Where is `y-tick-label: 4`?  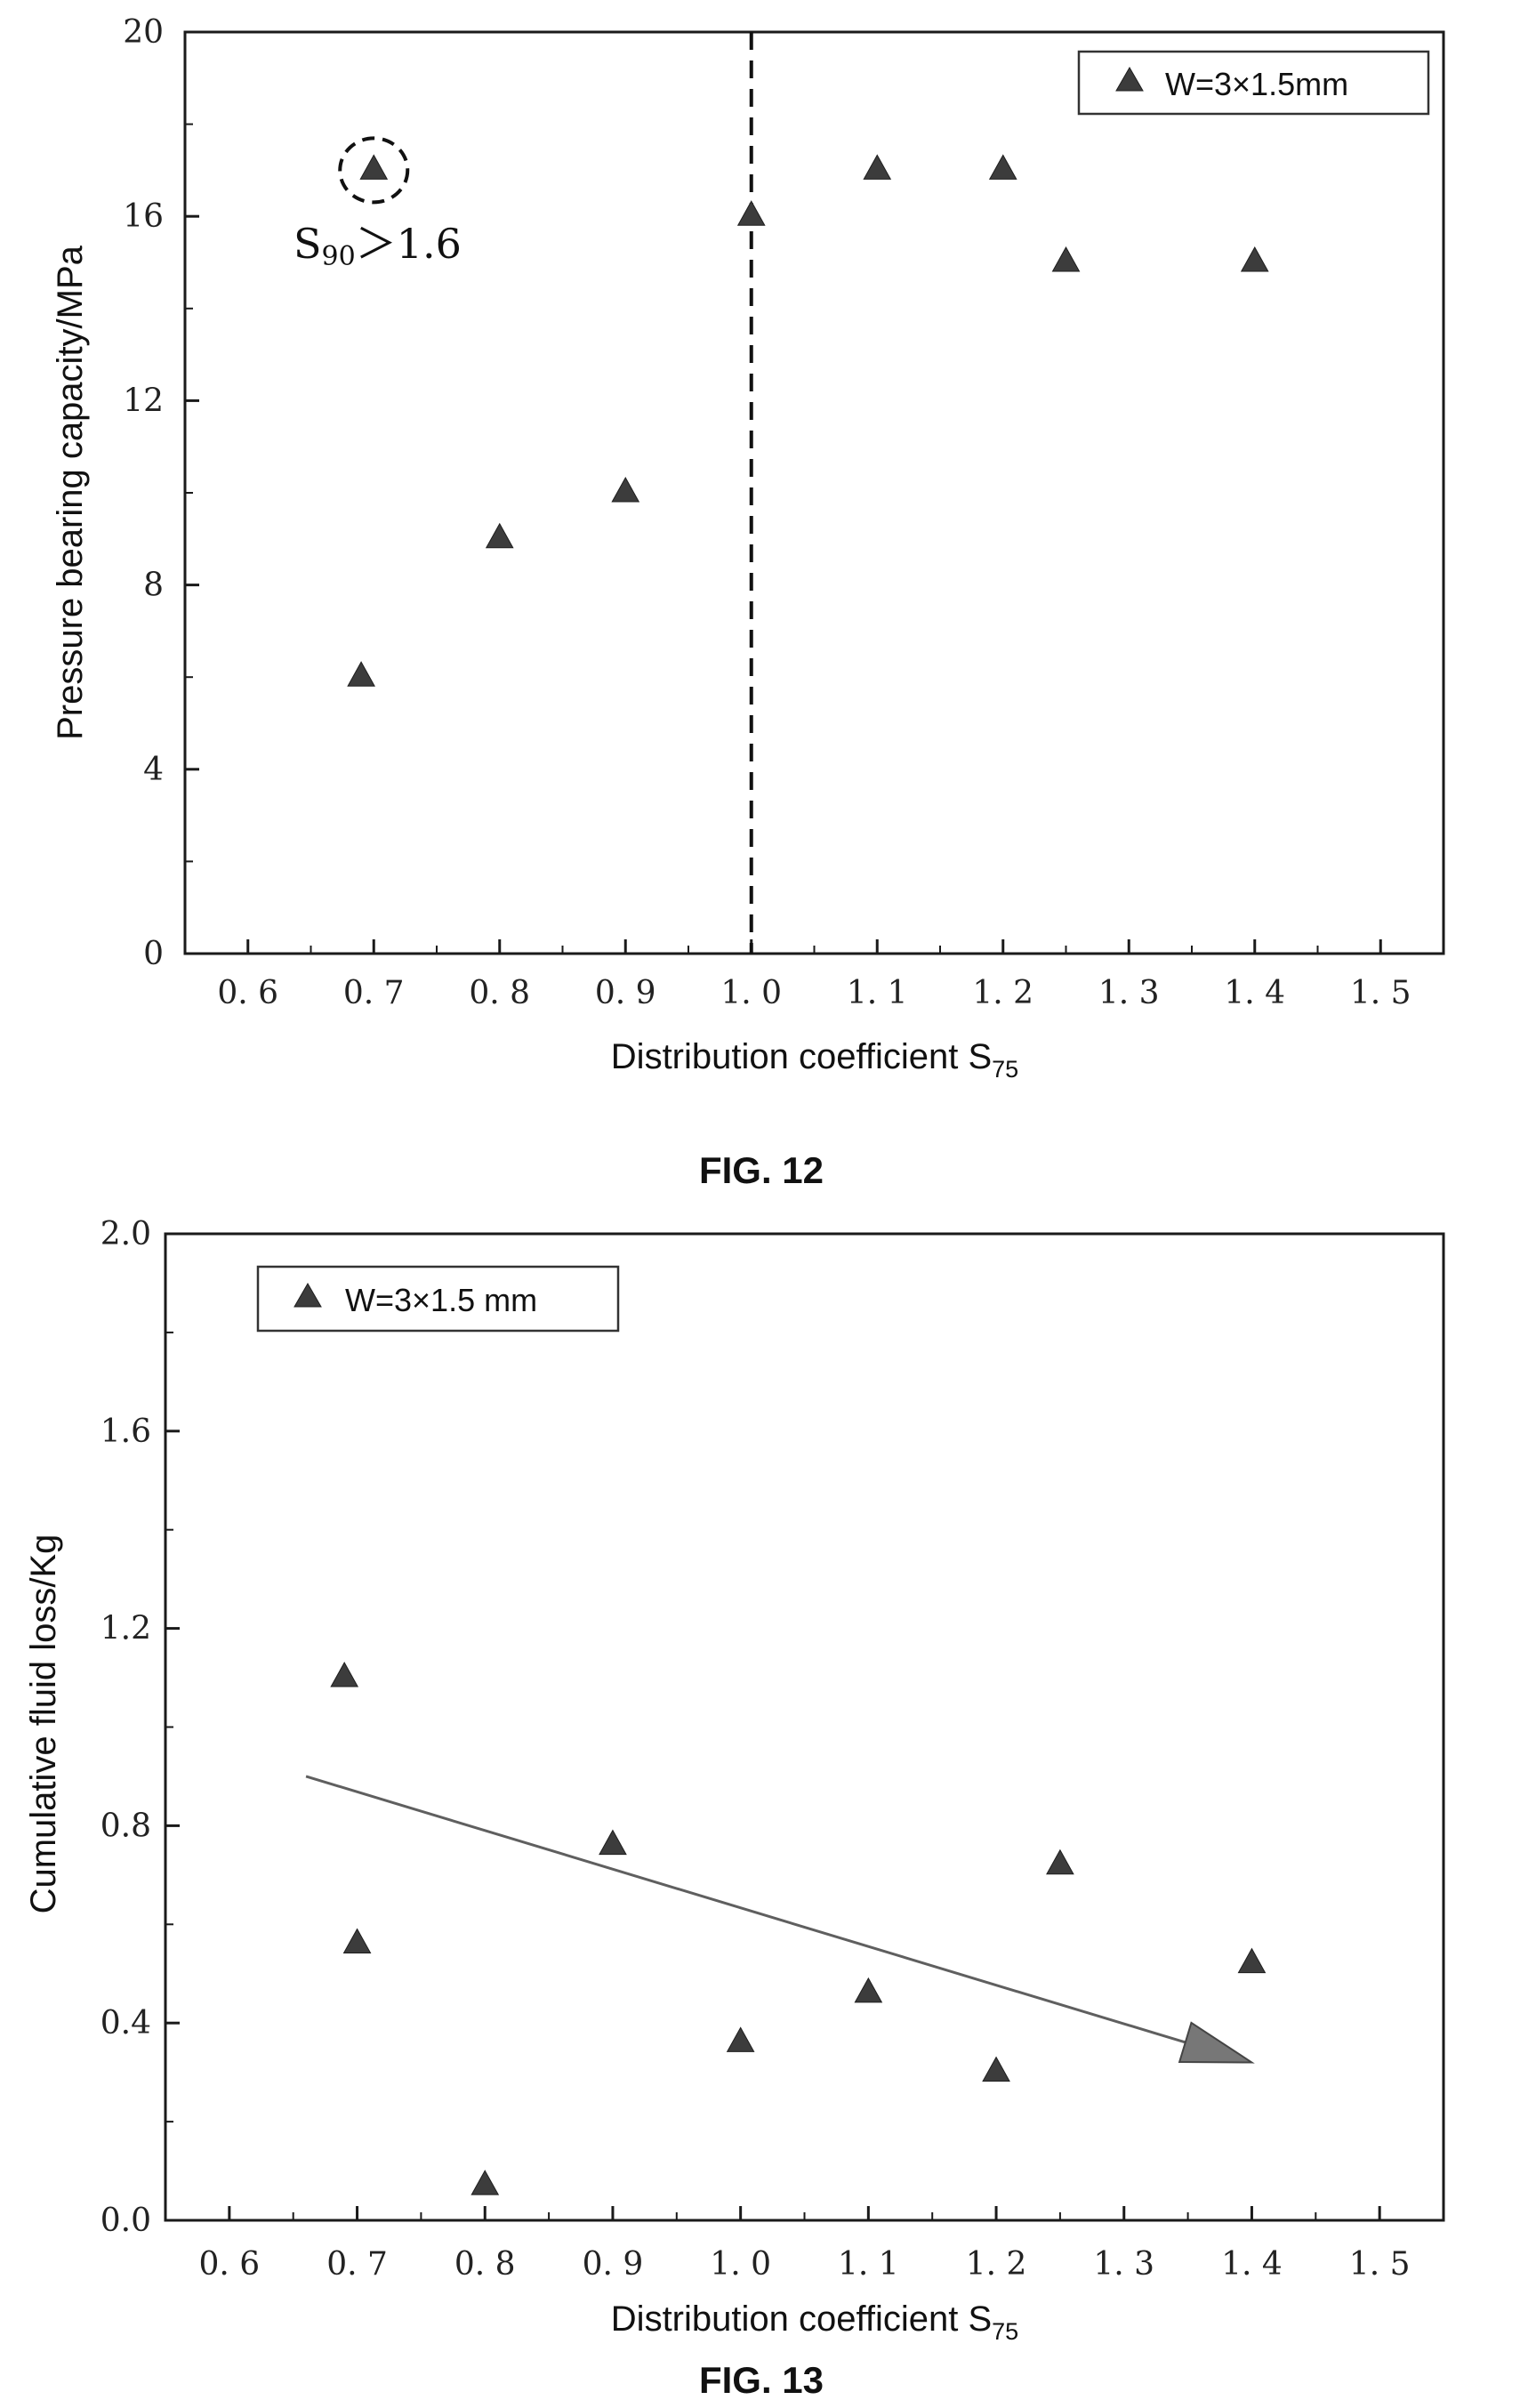 y-tick-label: 4 is located at coordinates (153, 770).